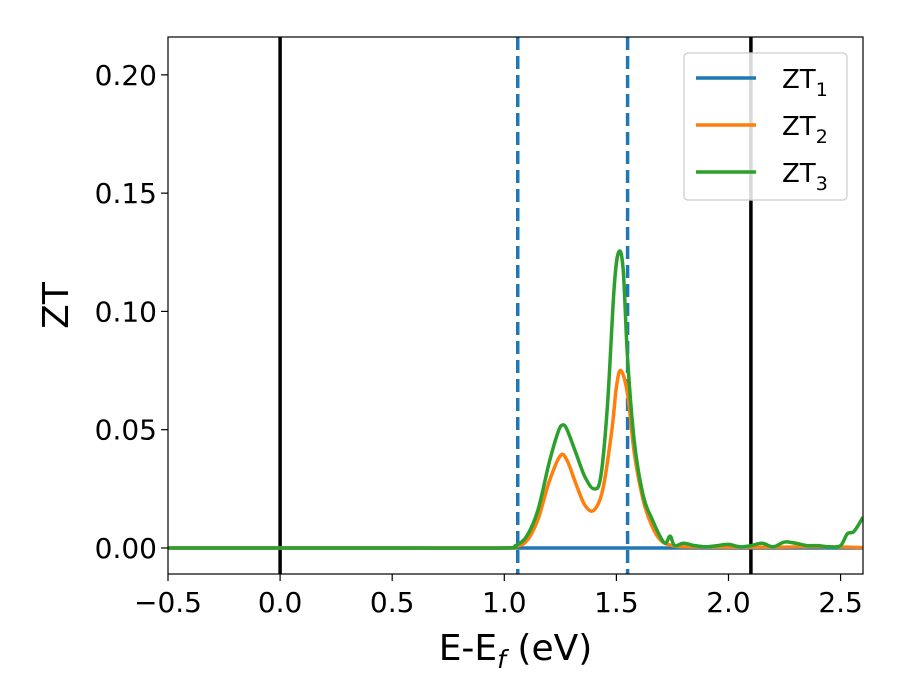 The image size is (900, 700). Describe the element at coordinates (126, 193) in the screenshot. I see `y-tick-label: 0.15` at that location.